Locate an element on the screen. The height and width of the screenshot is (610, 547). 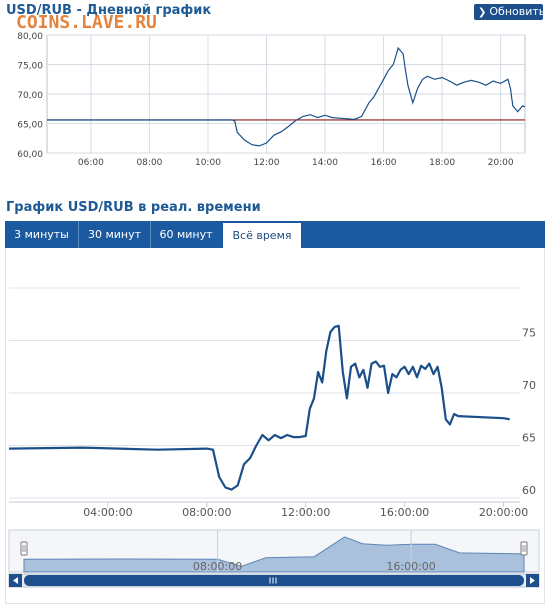
navigator-x-tick-label: 08:00:00 is located at coordinates (217, 566).